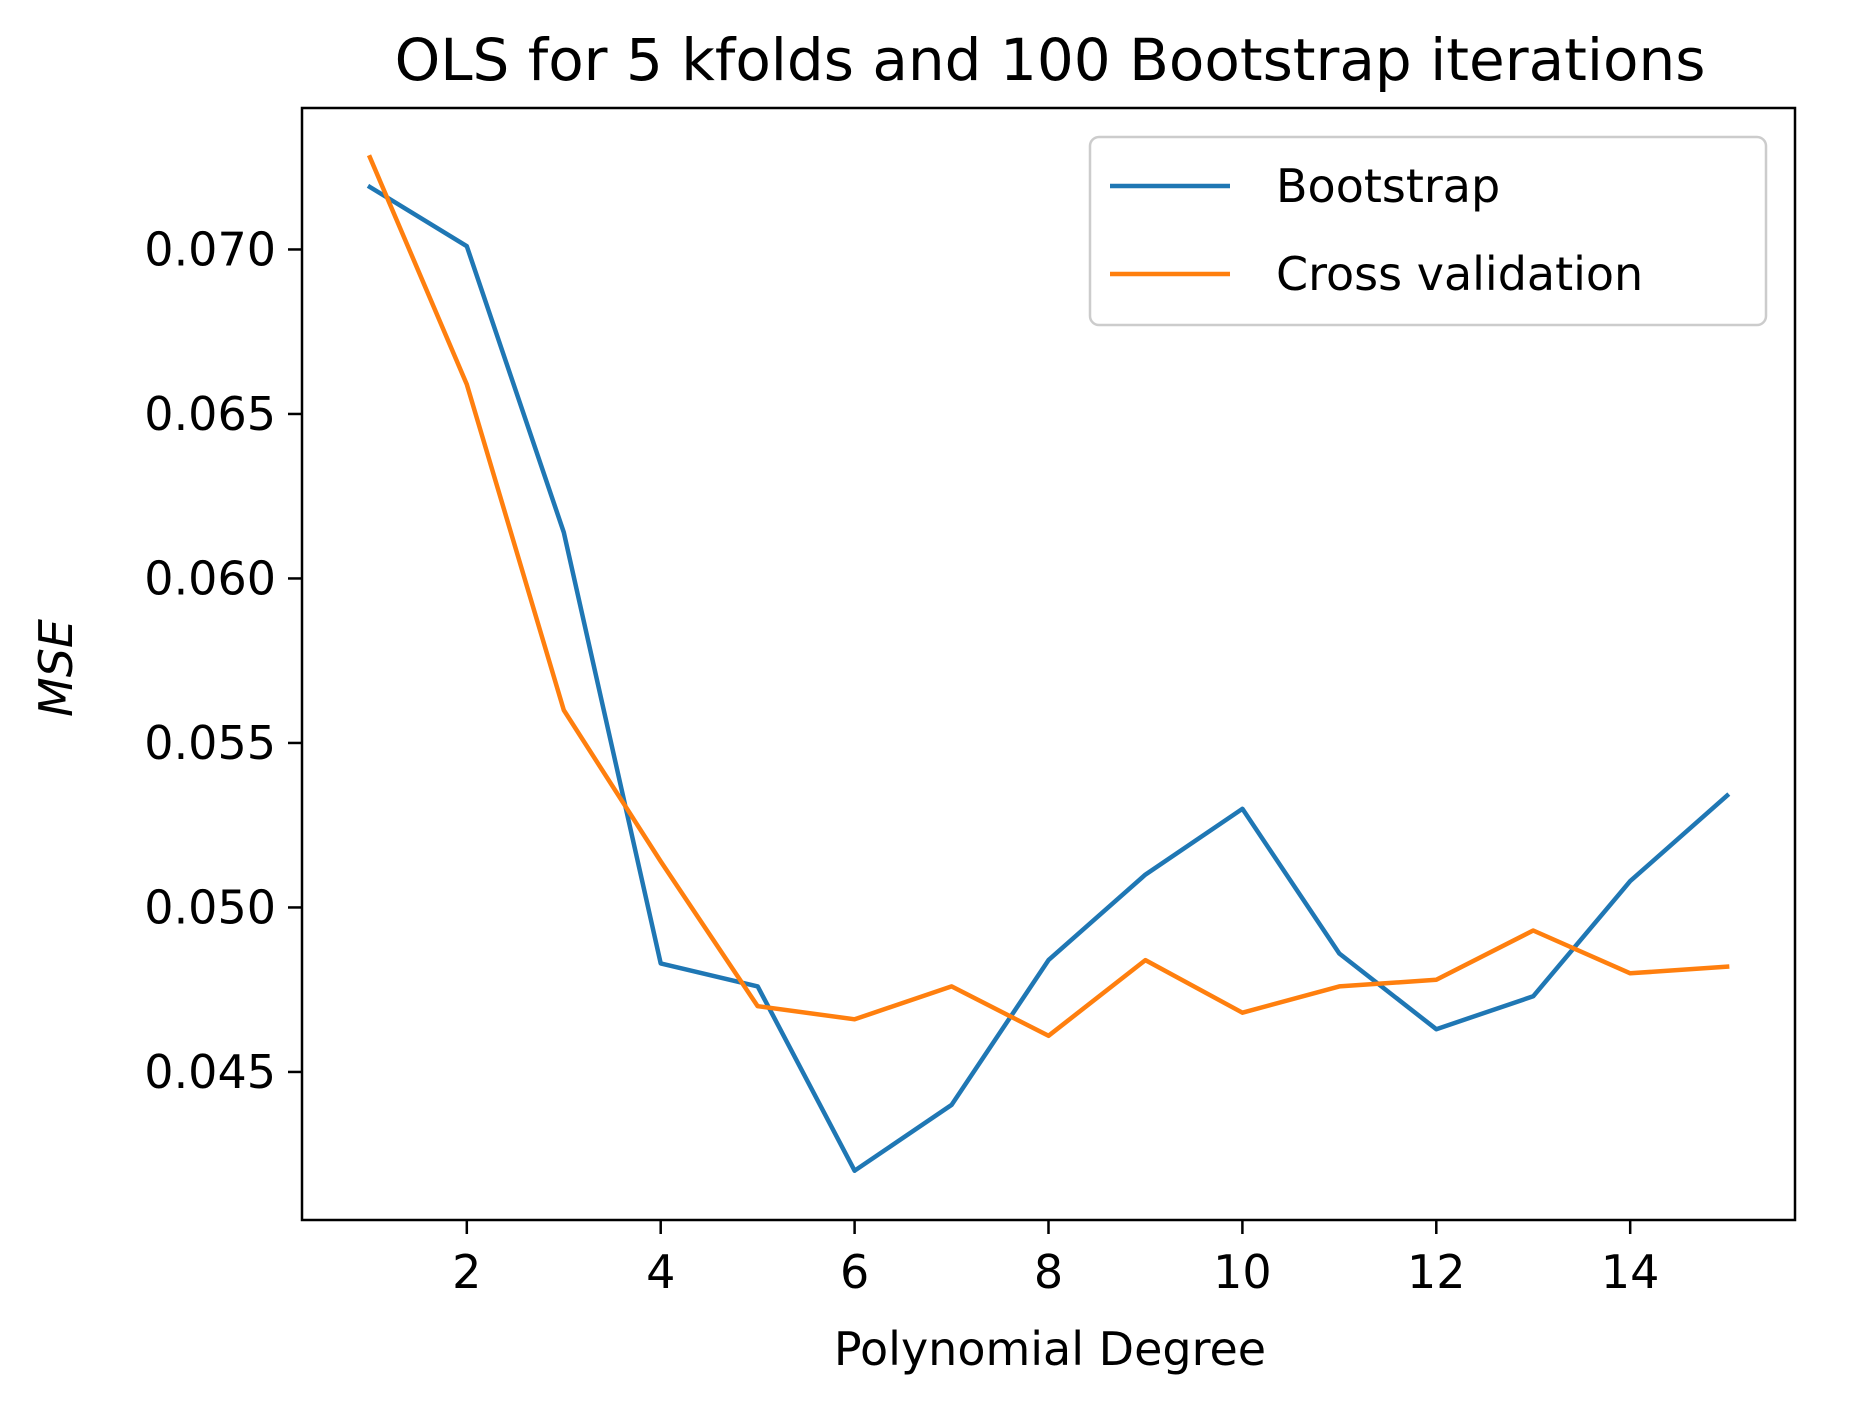 This screenshot has height=1406, width=1865. Describe the element at coordinates (1050, 1349) in the screenshot. I see `x-axis-label: Polynomial Degree` at that location.